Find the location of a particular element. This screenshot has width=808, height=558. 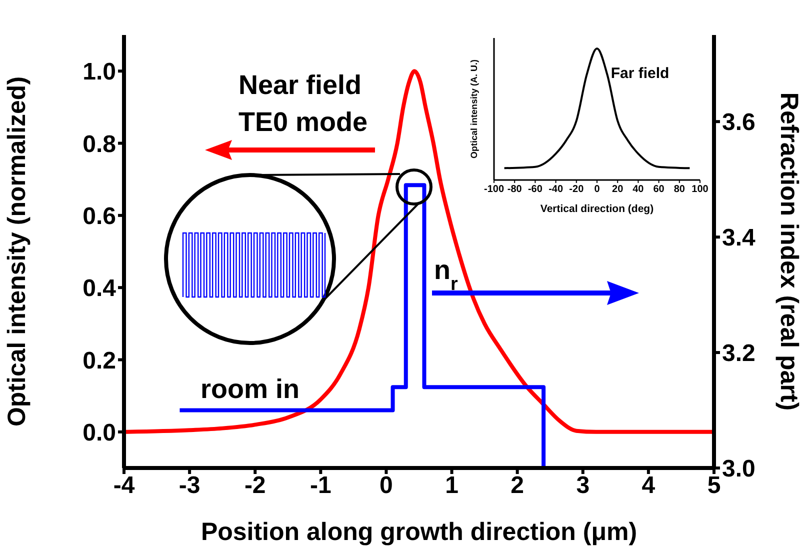

annotation: n$_{r}$ is located at coordinates (446, 274).